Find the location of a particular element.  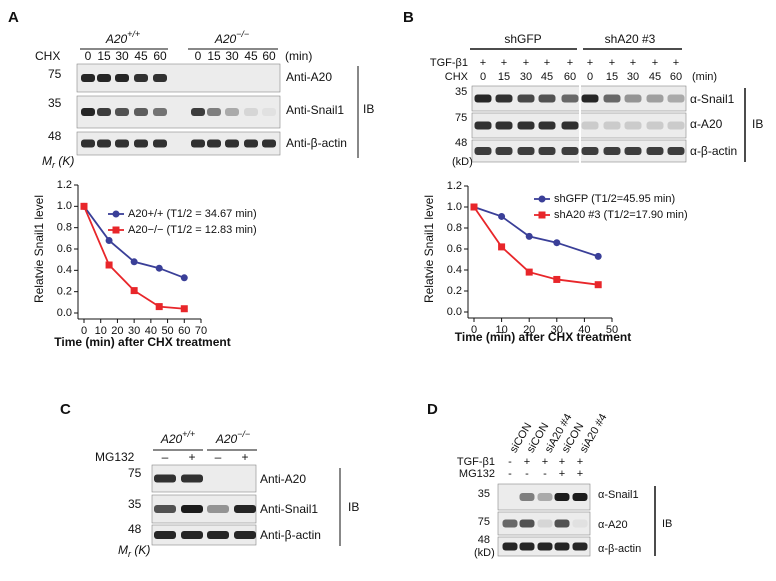

x-tick-label: 40 is located at coordinates (151, 331).